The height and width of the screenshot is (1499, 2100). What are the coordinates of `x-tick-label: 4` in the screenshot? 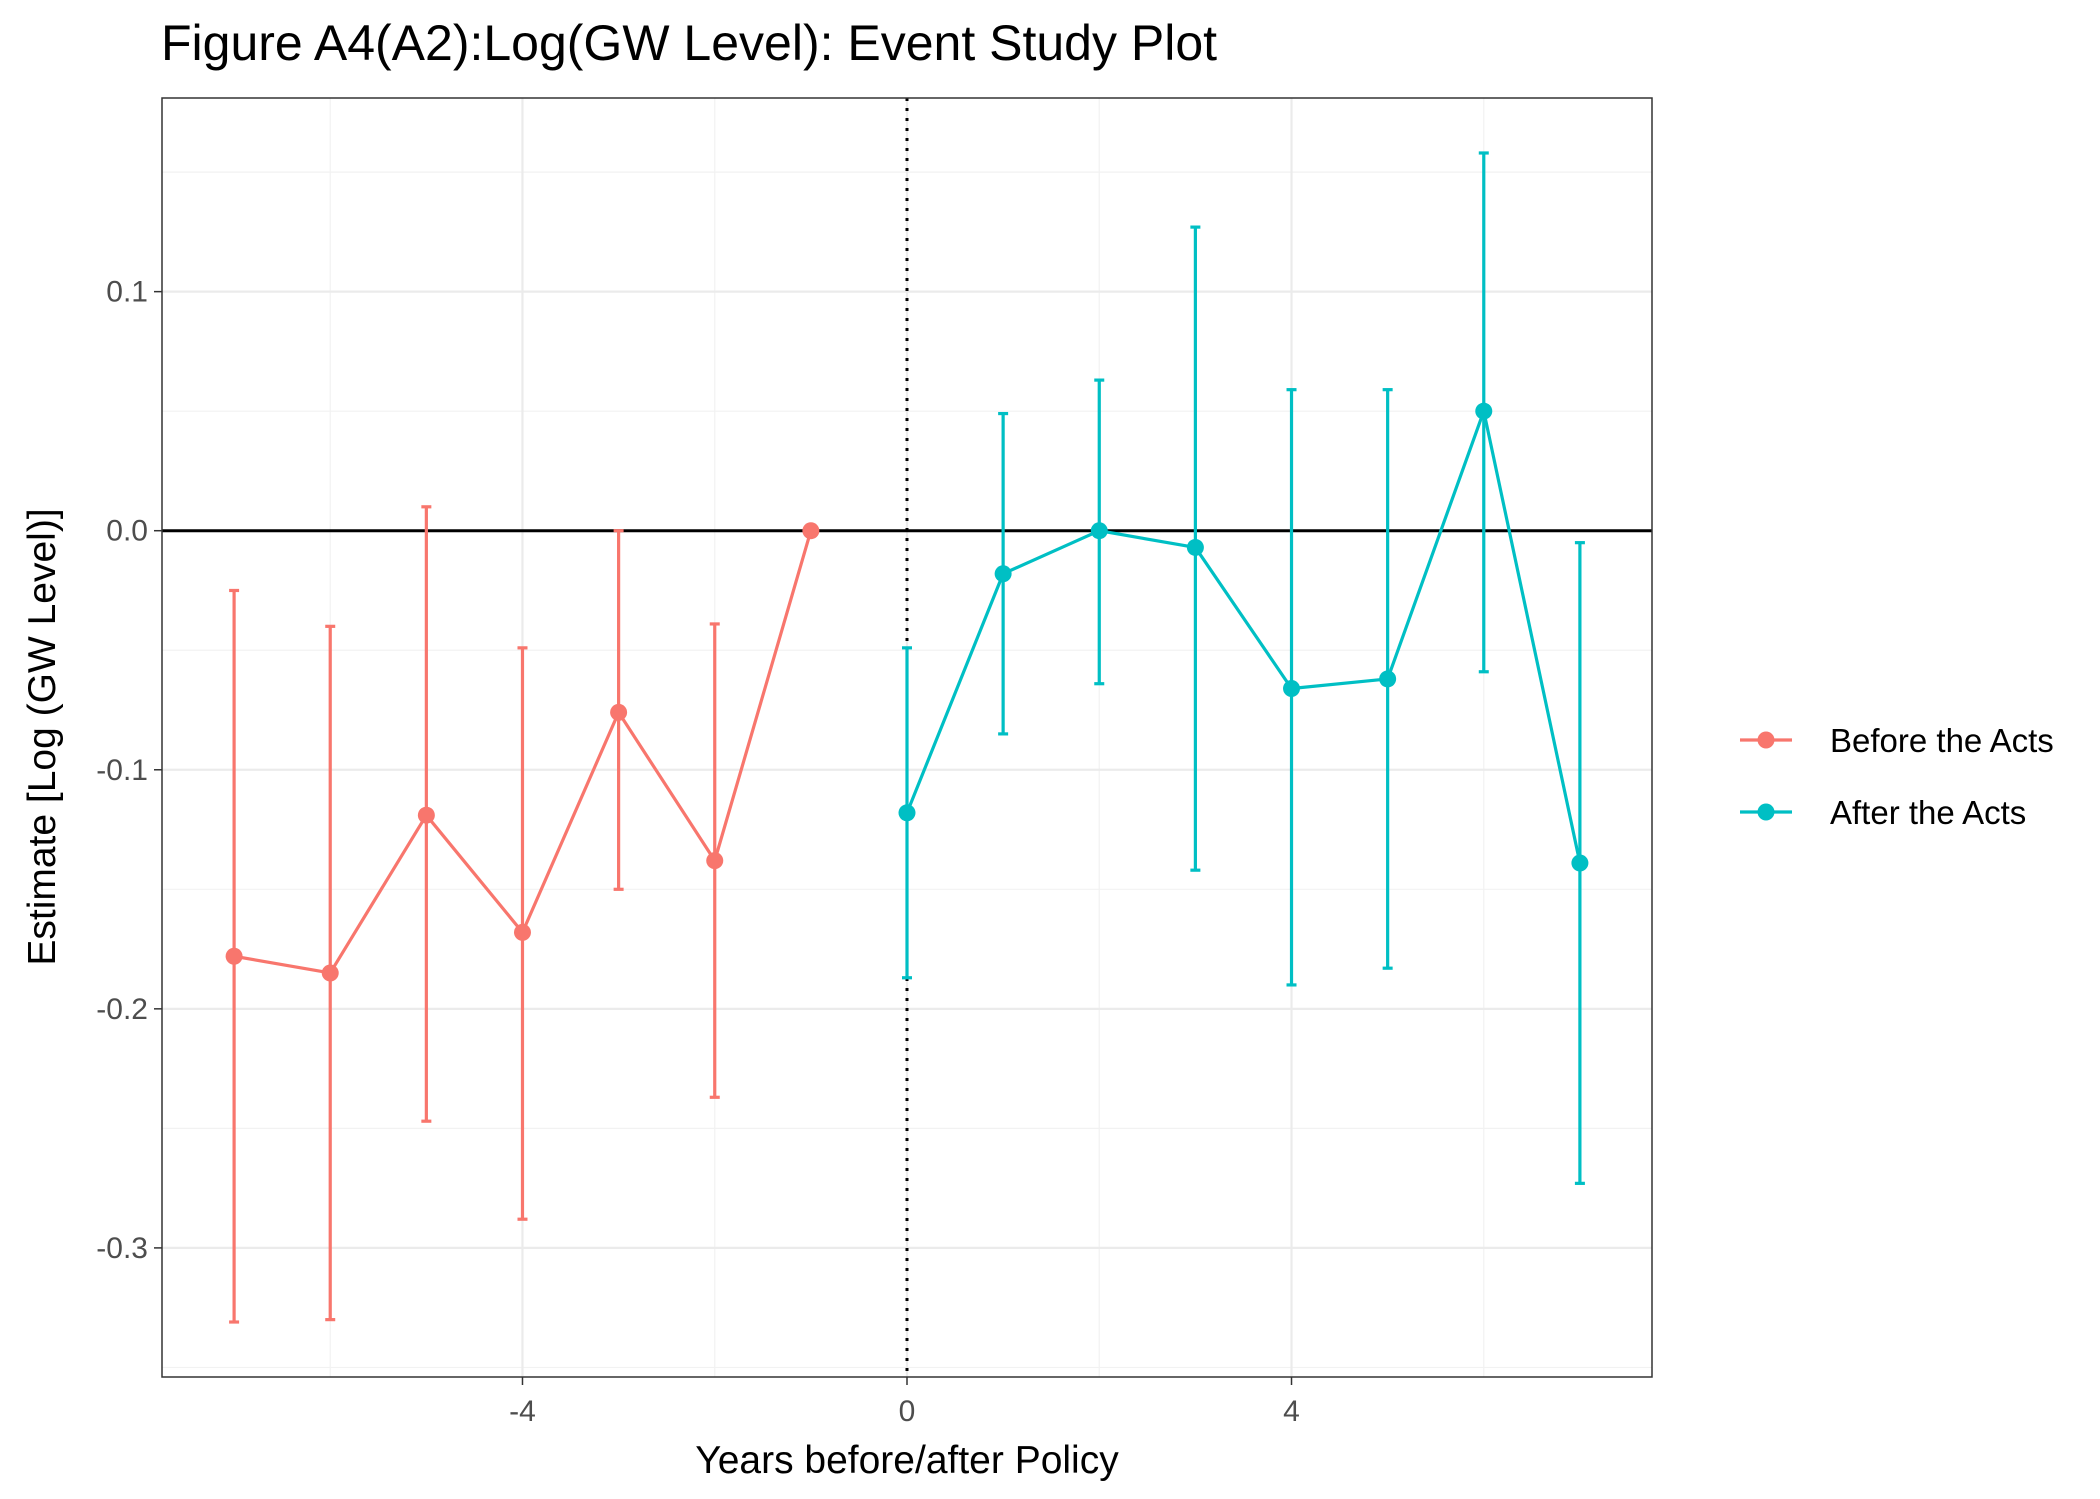 It's located at (1291, 1411).